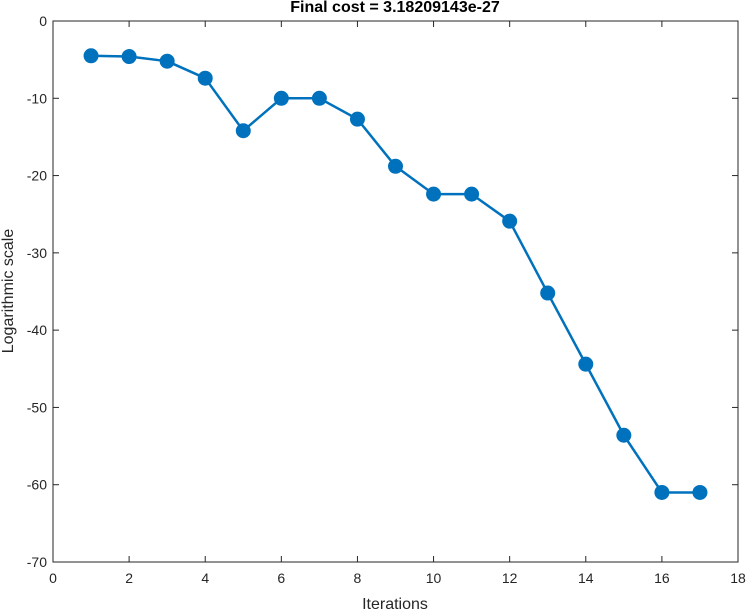 Image resolution: width=747 pixels, height=610 pixels. Describe the element at coordinates (37, 330) in the screenshot. I see `y-tick-label: -40` at that location.